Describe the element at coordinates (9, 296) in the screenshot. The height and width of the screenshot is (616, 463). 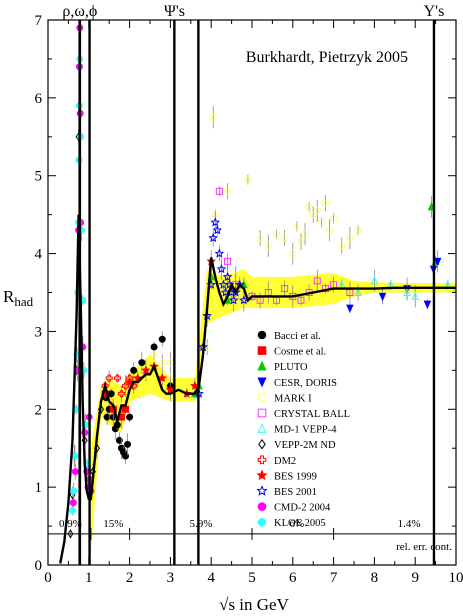
I see `y-axis-label-main: R` at that location.